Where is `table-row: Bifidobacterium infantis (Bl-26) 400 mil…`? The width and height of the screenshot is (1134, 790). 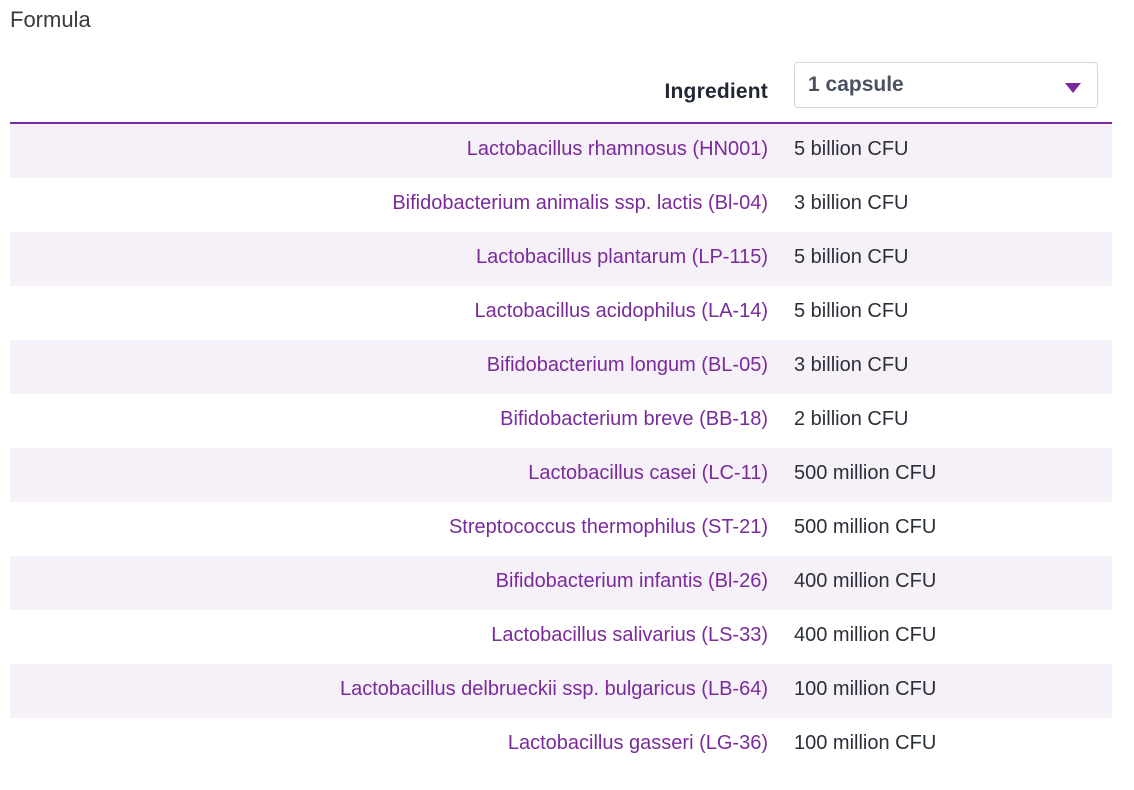 table-row: Bifidobacterium infantis (Bl-26) 400 mil… is located at coordinates (561, 583).